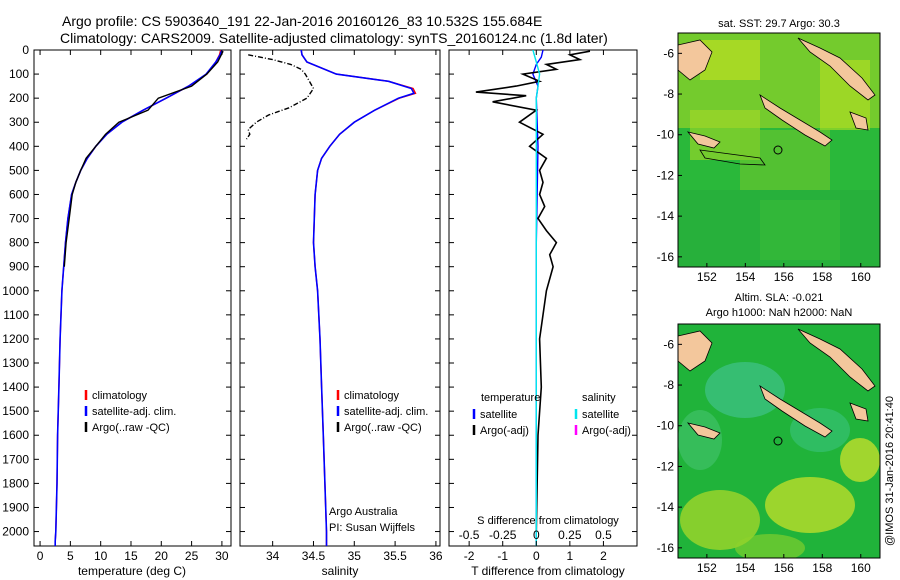 The height and width of the screenshot is (580, 900). Describe the element at coordinates (570, 556) in the screenshot. I see `difference-xtick-label-3: 1` at that location.